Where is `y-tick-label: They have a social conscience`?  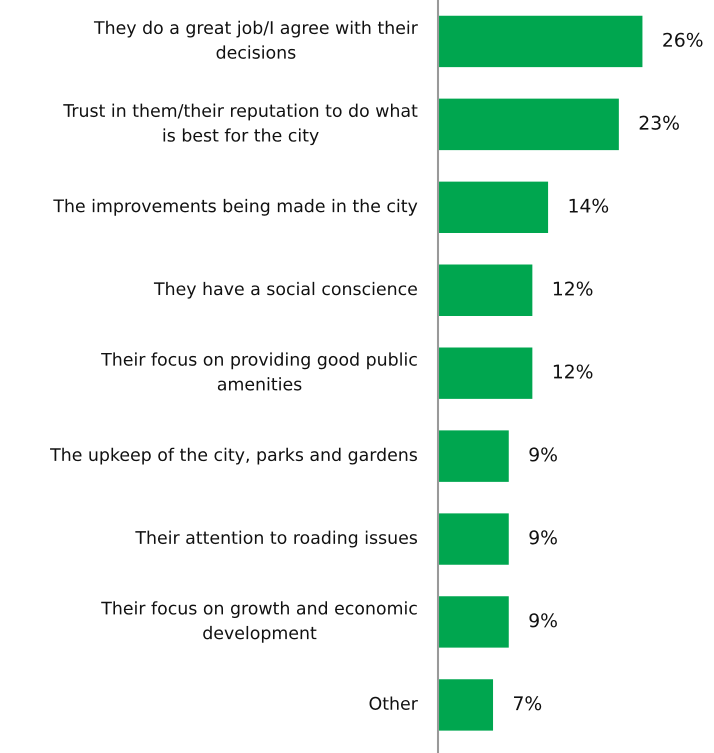 y-tick-label: They have a social conscience is located at coordinates (285, 290).